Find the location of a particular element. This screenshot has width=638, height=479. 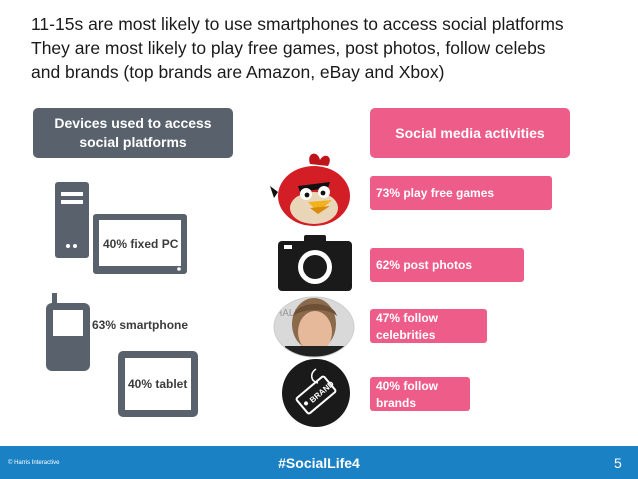

device-label-tablet: 40% tablet is located at coordinates (158, 384).